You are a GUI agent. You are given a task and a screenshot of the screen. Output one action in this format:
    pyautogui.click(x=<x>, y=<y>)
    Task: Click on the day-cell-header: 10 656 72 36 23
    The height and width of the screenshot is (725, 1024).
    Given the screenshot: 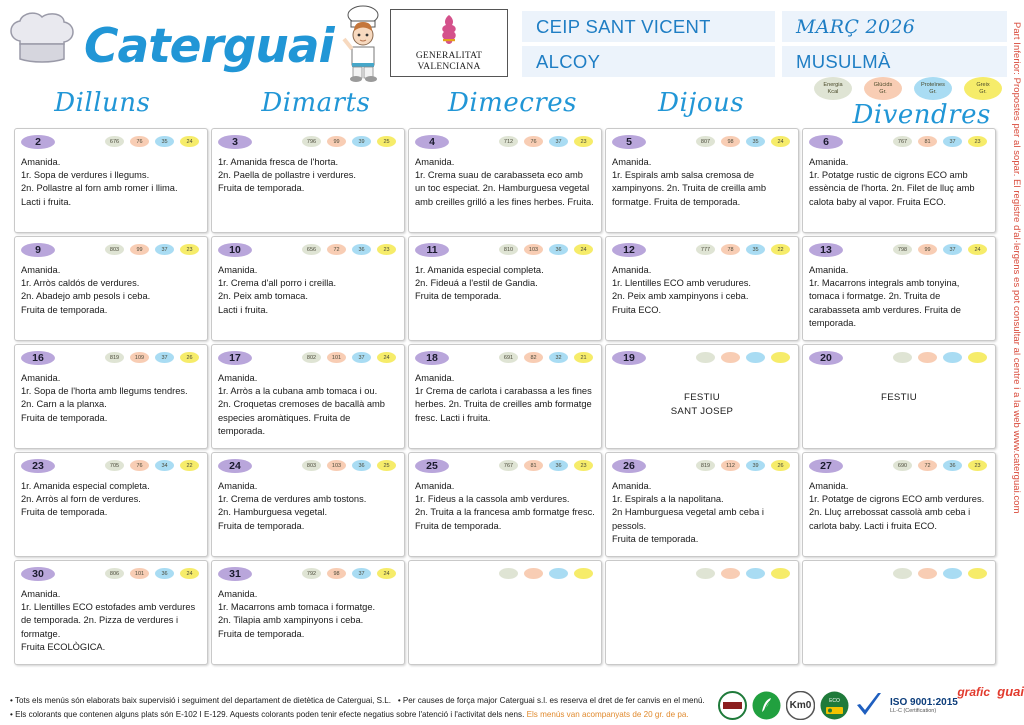 What is the action you would take?
    pyautogui.click(x=308, y=249)
    